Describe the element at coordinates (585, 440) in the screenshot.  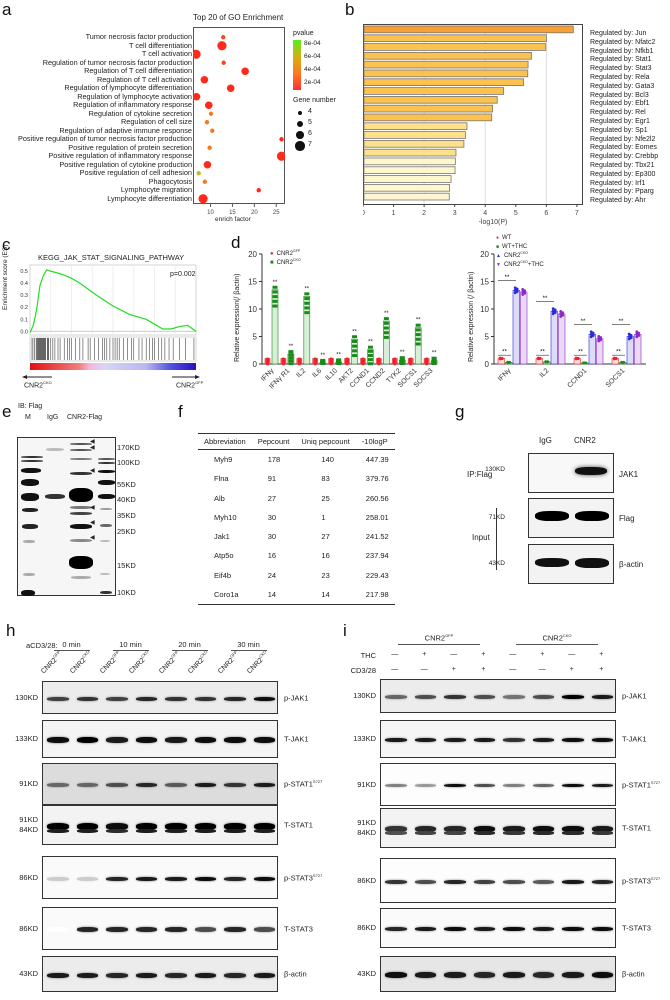
I see `coip-lane-cnr2: CNR2` at that location.